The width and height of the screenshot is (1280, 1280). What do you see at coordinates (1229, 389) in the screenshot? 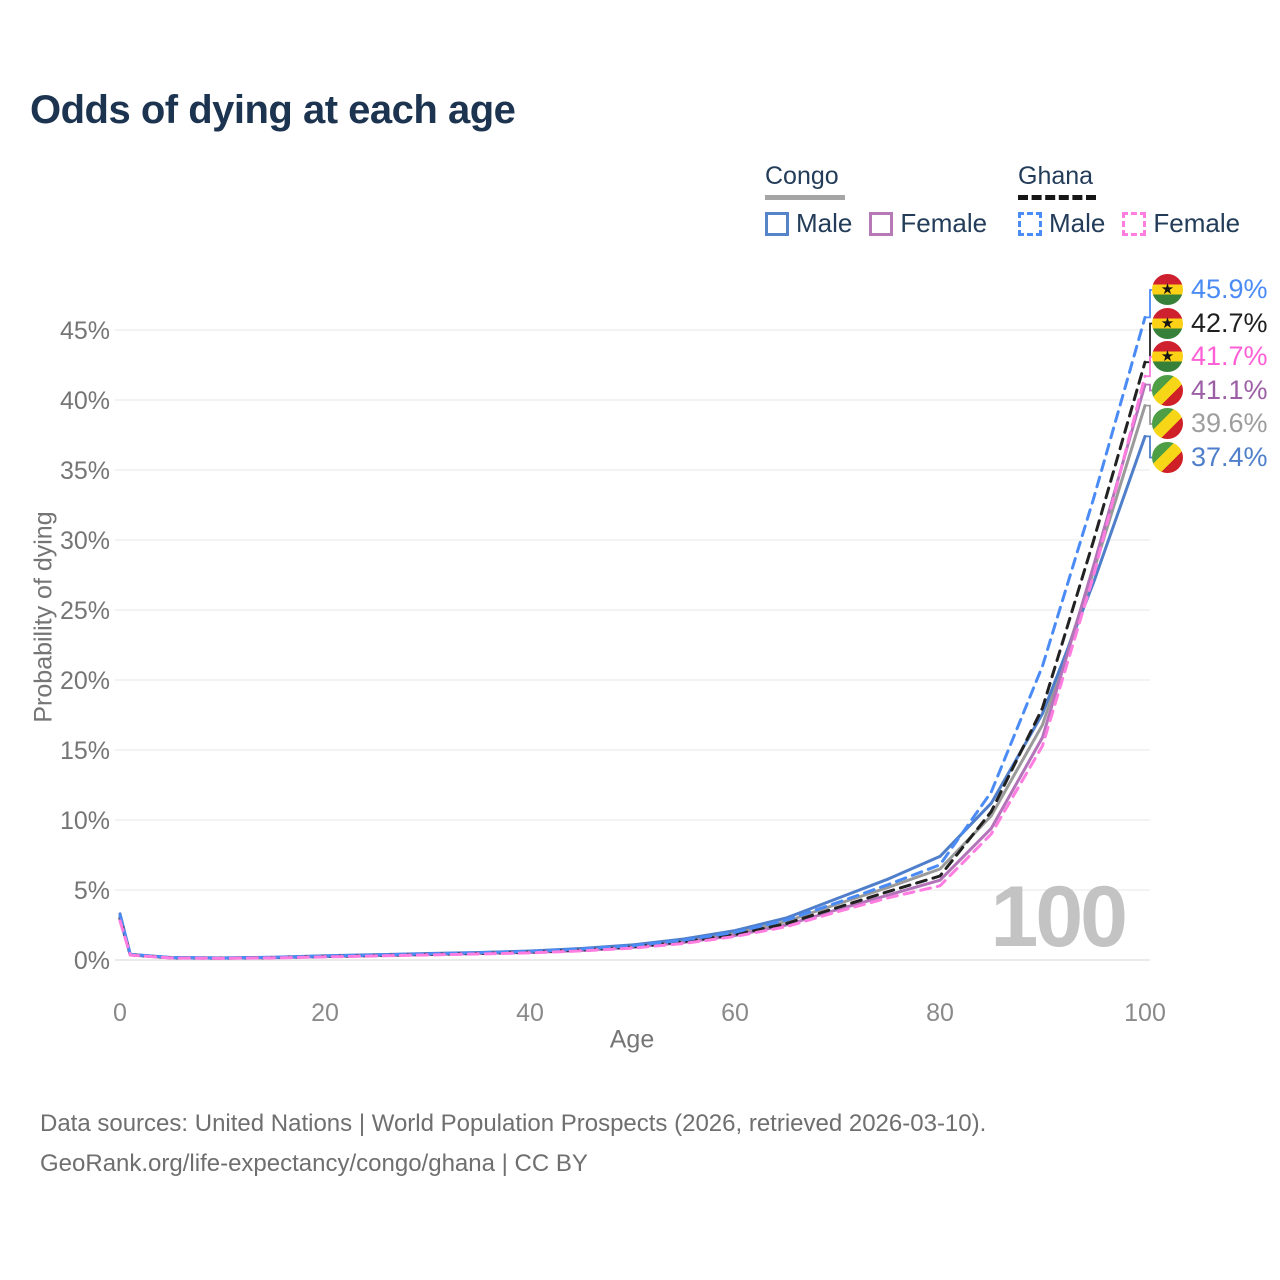
I see `end-value-label: 41.1%` at bounding box center [1229, 389].